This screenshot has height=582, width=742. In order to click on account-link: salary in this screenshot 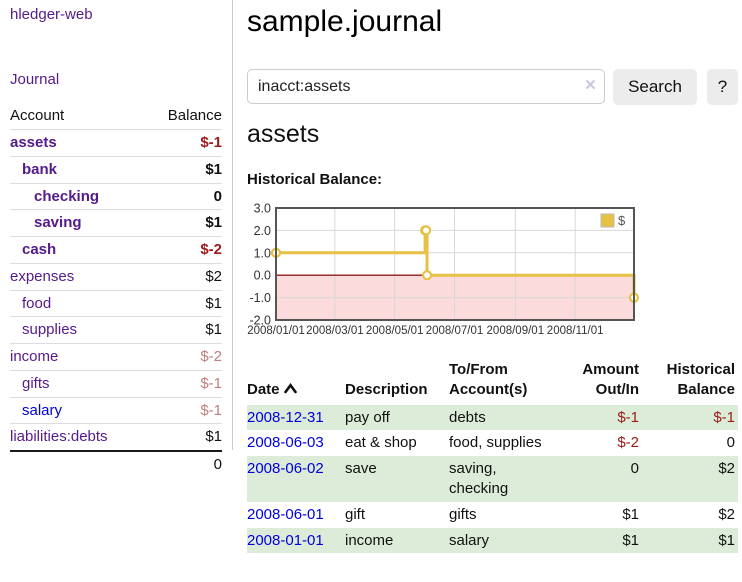, I will do `click(42, 410)`.